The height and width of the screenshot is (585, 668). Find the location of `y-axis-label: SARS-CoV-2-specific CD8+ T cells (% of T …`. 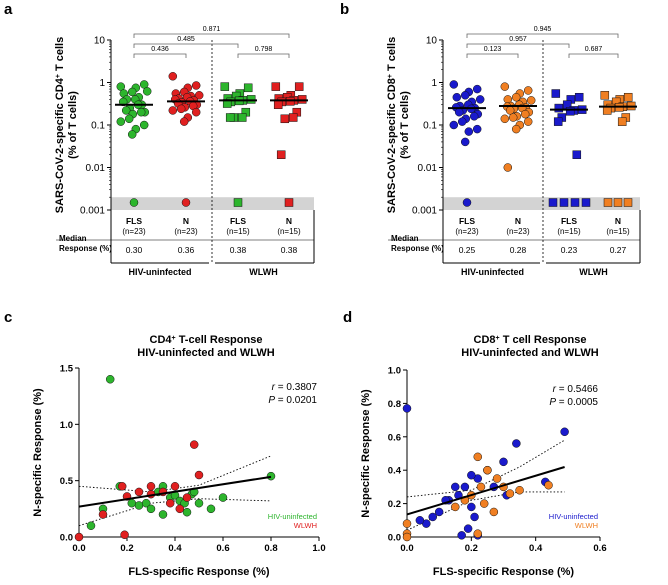

y-axis-label: SARS-CoV-2-specific CD8+ T cells (% of T … is located at coordinates (398, 125).